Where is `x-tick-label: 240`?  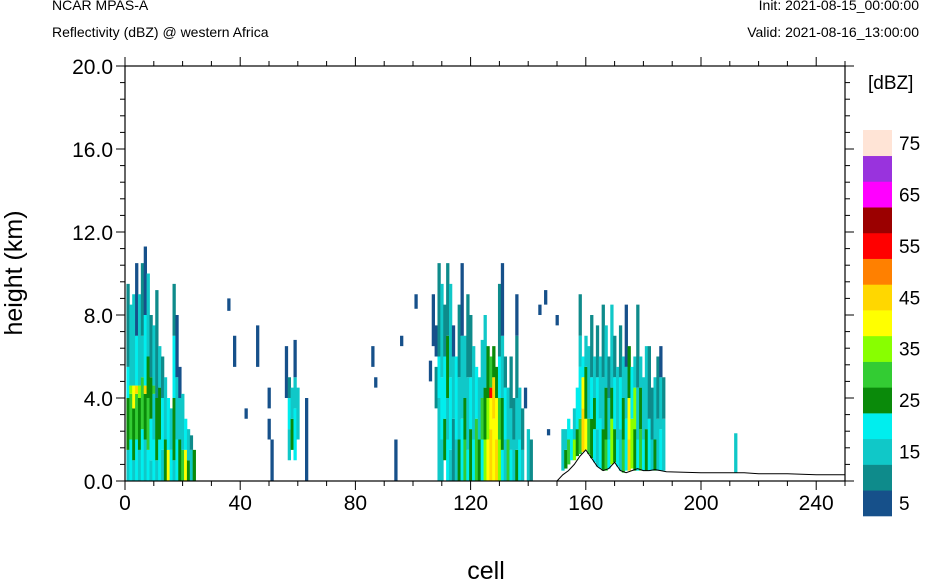
x-tick-label: 240 is located at coordinates (816, 503).